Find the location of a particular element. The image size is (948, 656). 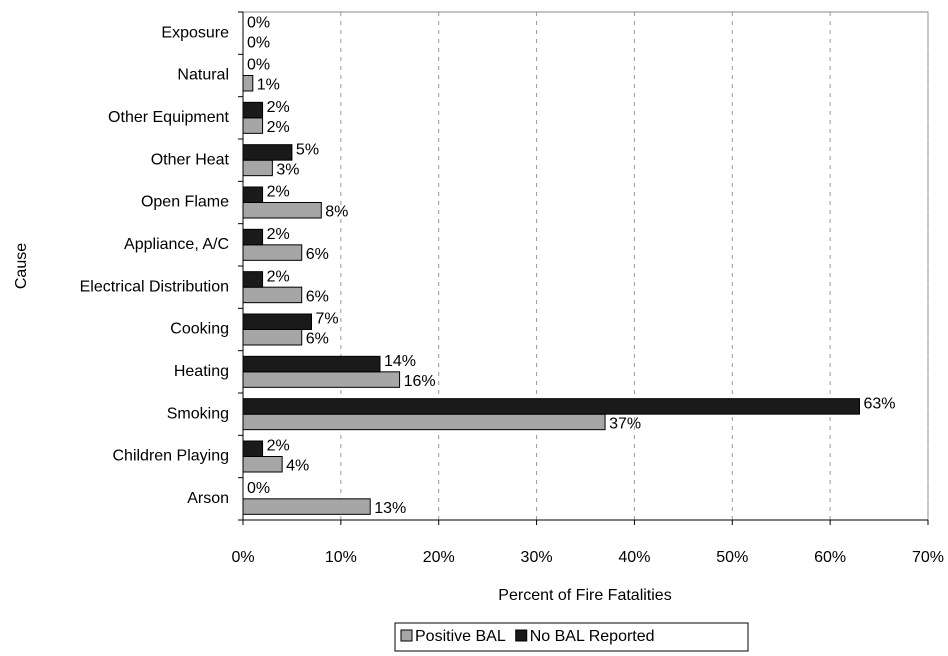

y-tick-label: Natural is located at coordinates (203, 75).